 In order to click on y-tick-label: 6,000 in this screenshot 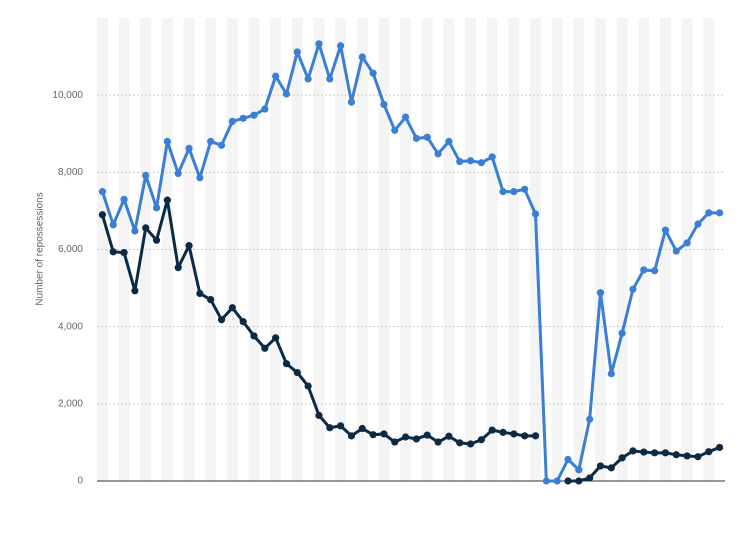, I will do `click(70, 249)`.